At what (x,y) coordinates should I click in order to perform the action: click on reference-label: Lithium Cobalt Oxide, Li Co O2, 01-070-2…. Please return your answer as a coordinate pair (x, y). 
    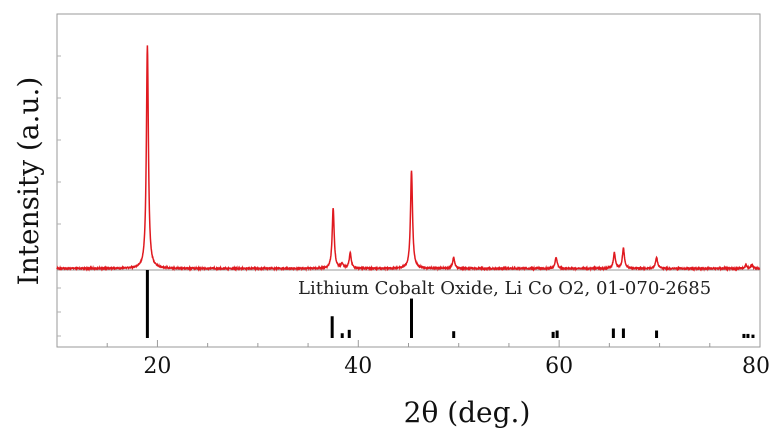
    Looking at the image, I should click on (504, 288).